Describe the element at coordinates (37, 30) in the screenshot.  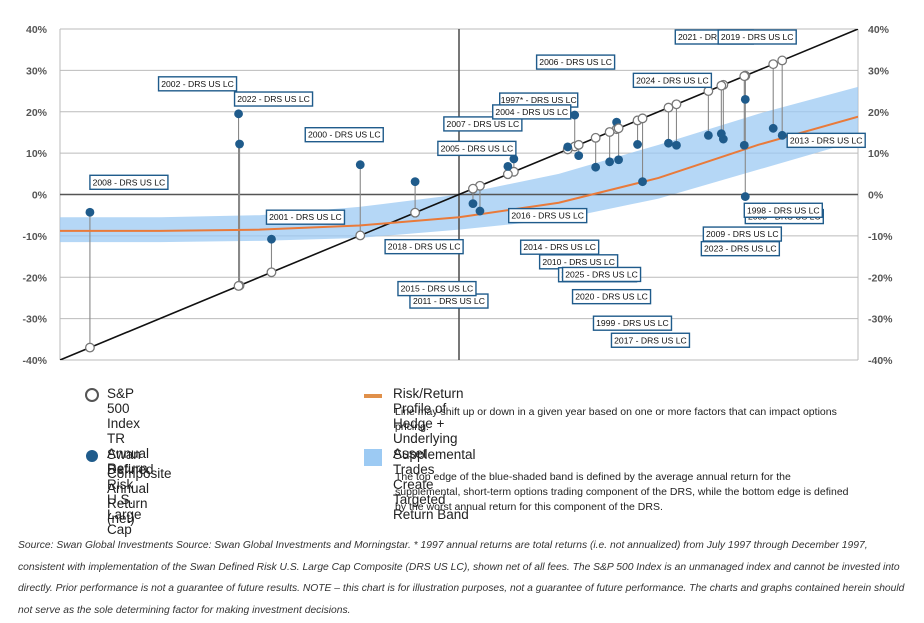
I see `y-tick-label-left: 40%` at that location.